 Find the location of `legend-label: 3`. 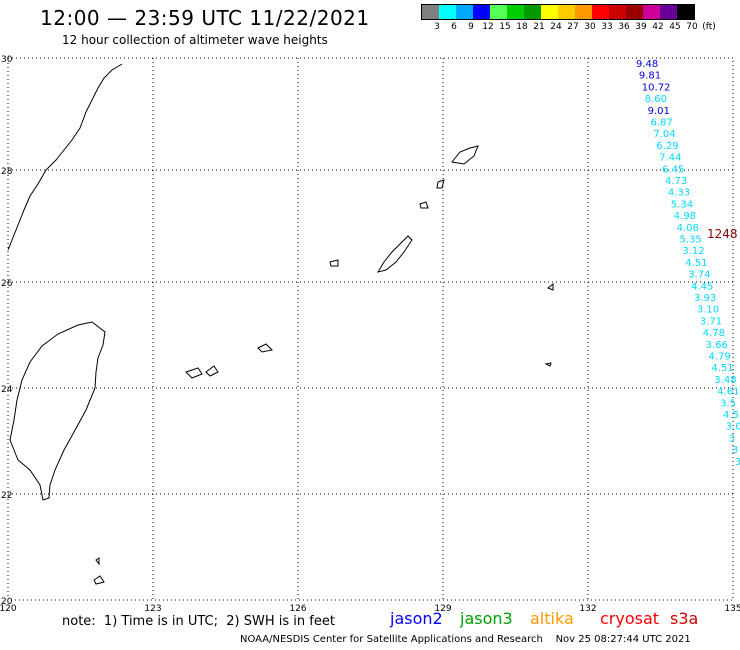

legend-label: 3 is located at coordinates (437, 27).